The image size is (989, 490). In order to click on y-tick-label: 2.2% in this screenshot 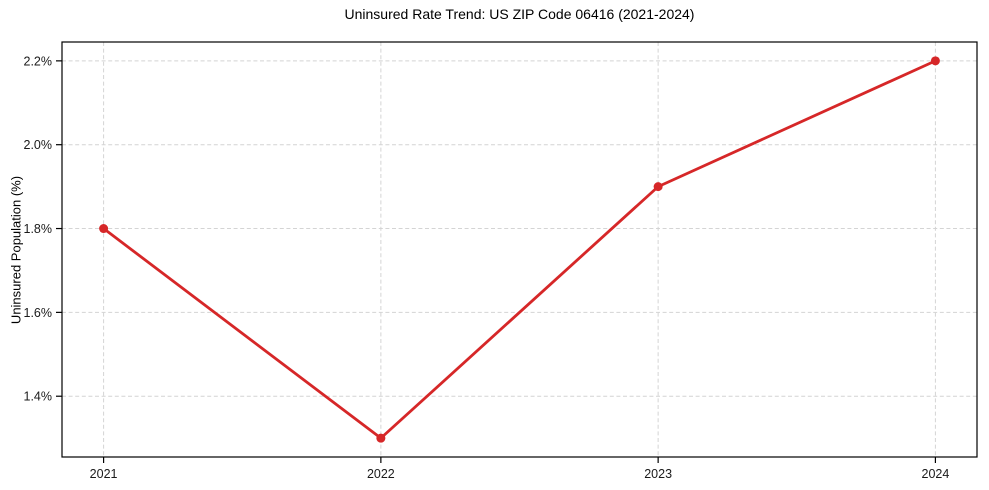, I will do `click(38, 61)`.